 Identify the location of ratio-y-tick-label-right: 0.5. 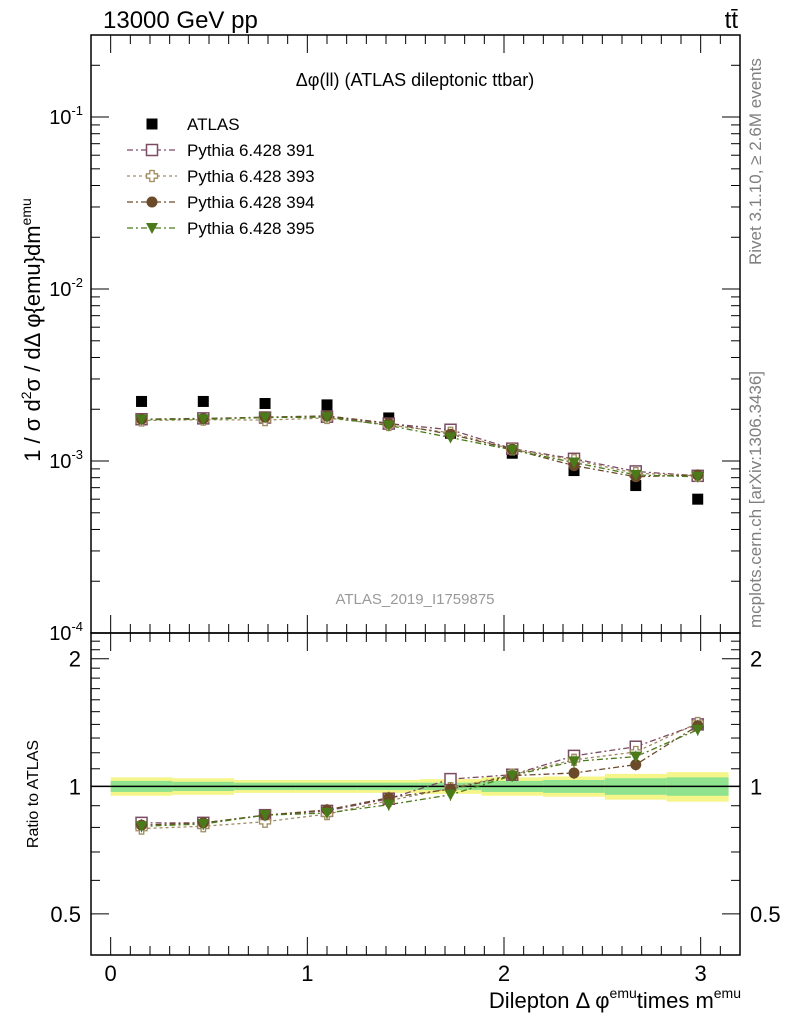
(765, 914).